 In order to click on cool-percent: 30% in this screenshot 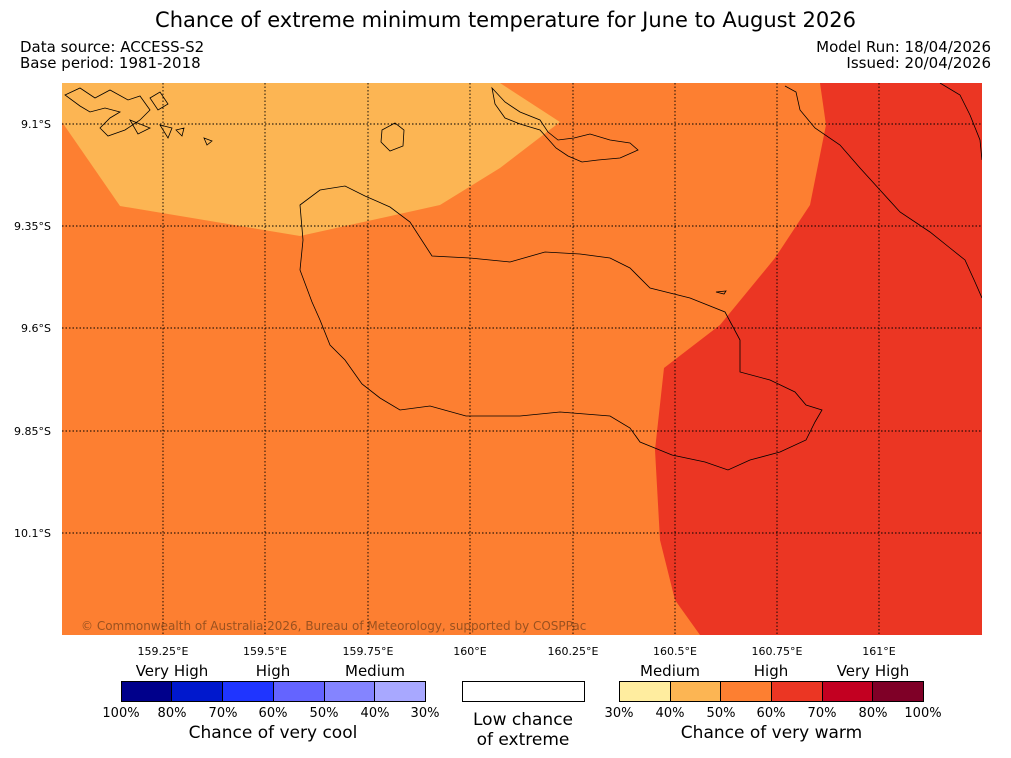, I will do `click(425, 713)`.